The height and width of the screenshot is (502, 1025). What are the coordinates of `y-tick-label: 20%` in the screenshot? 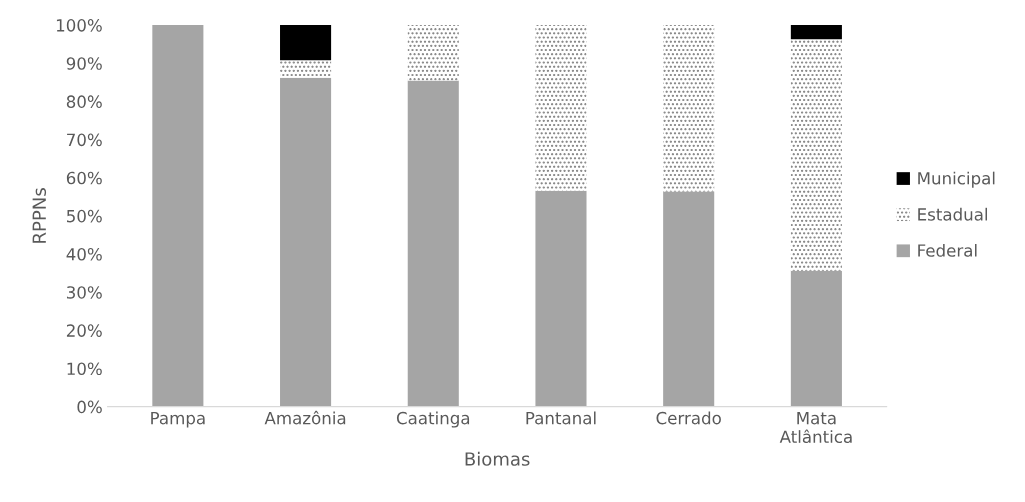 It's located at (84, 330).